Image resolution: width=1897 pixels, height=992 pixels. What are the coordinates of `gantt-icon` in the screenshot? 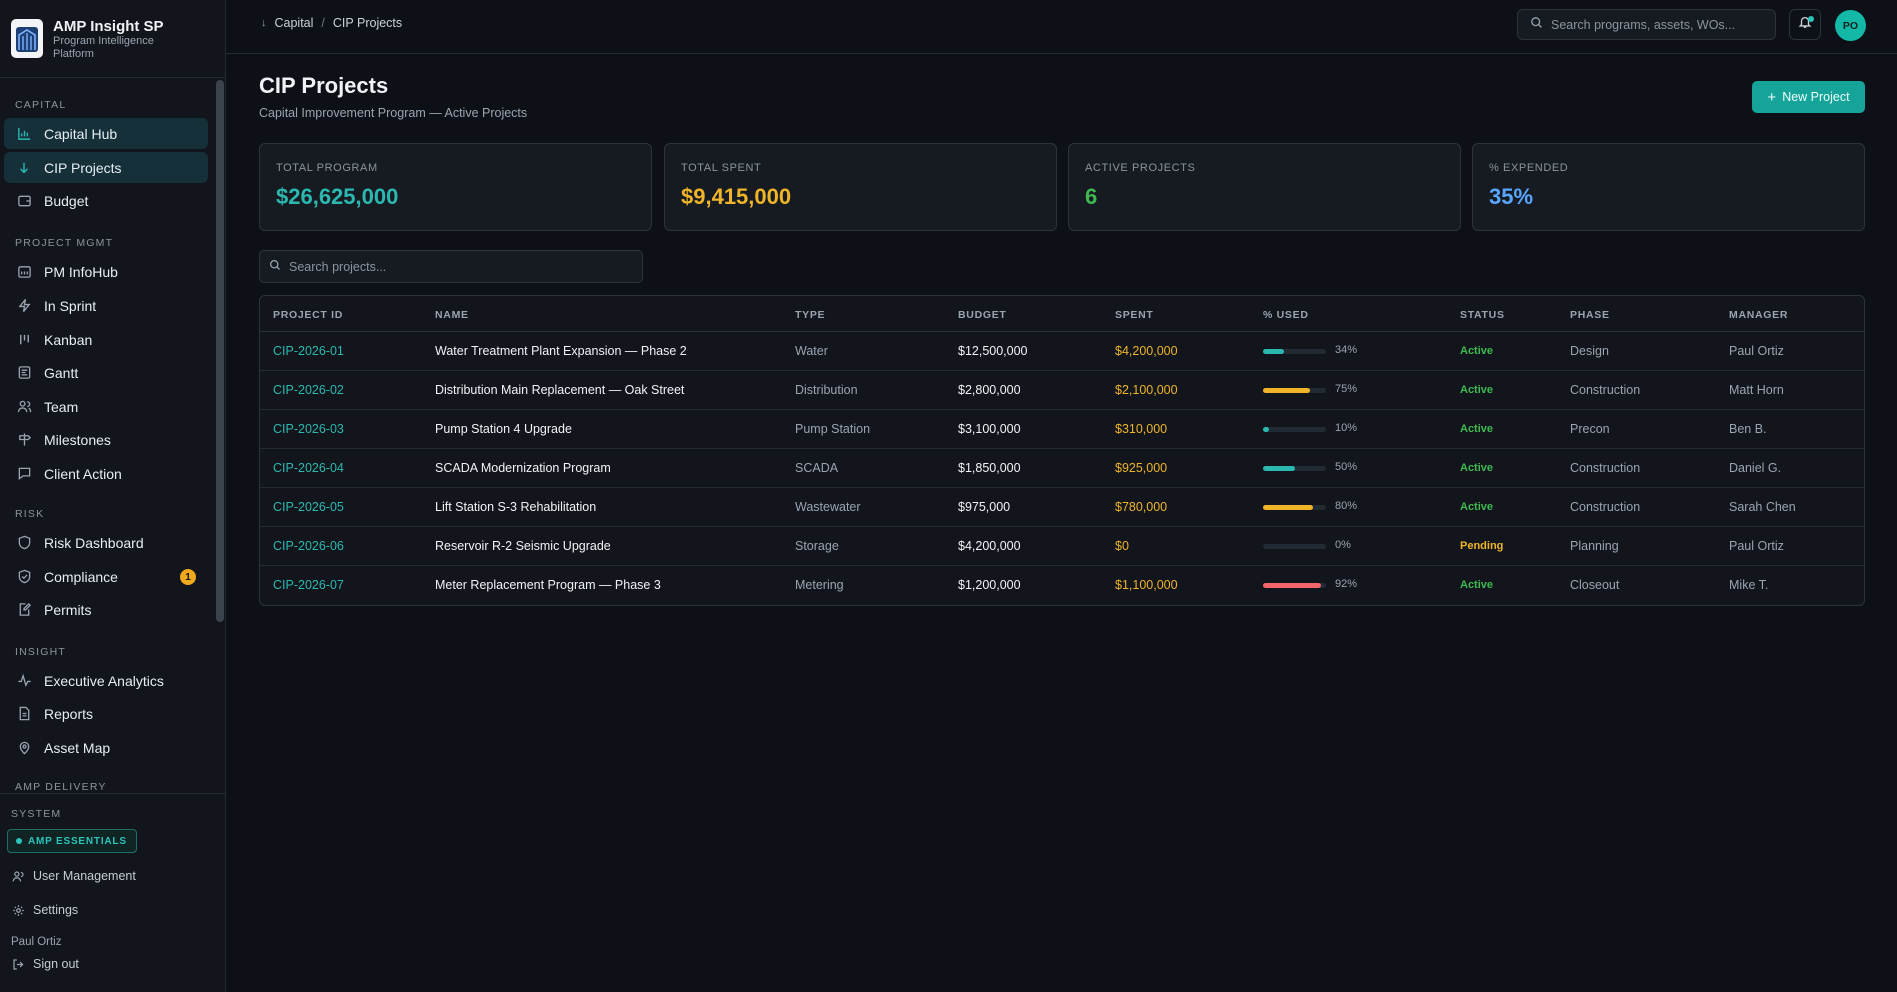 It's located at (24, 373).